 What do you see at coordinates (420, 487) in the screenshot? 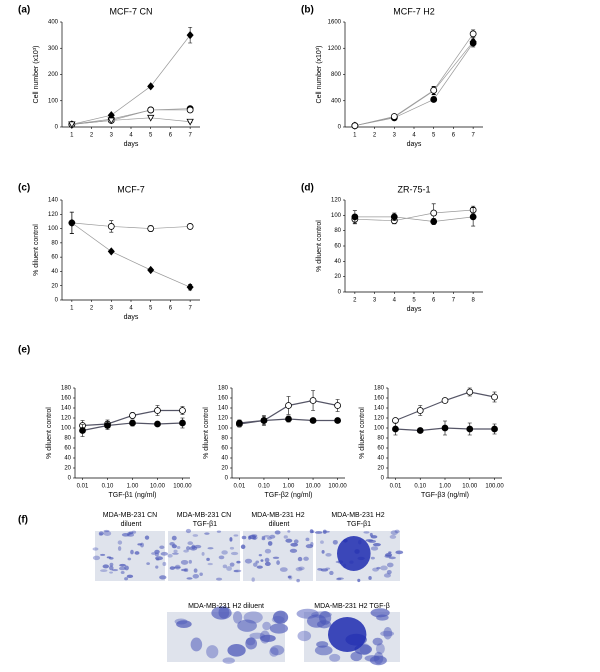
I see `x-tick-label: 0.10` at bounding box center [420, 487].